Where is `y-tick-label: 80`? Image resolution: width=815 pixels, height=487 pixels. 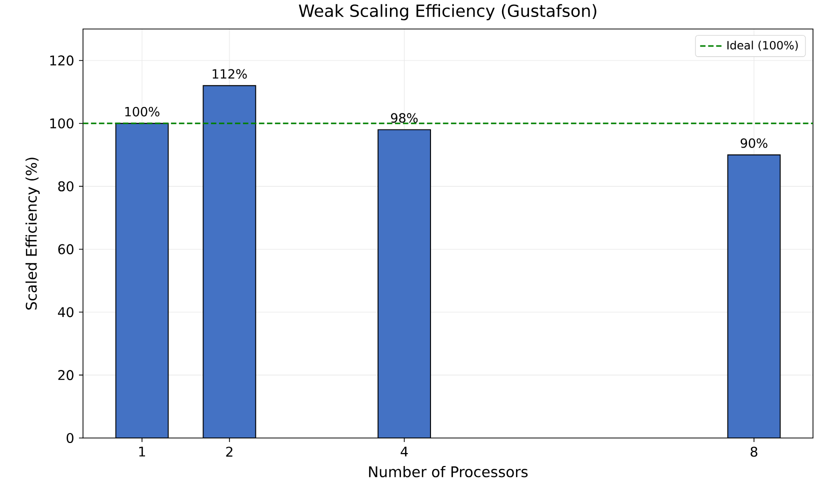 y-tick-label: 80 is located at coordinates (66, 186).